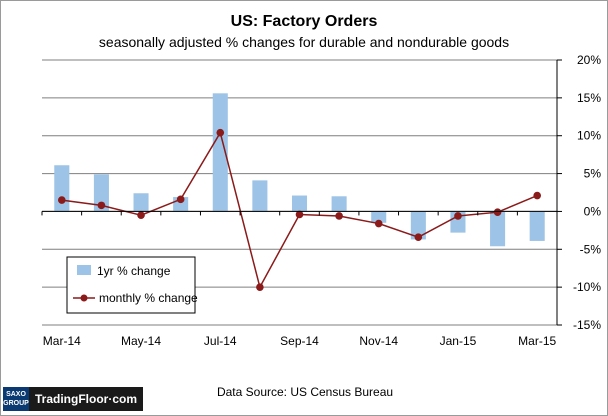 This screenshot has width=608, height=416. Describe the element at coordinates (537, 341) in the screenshot. I see `x-tick-label: Mar-15` at that location.